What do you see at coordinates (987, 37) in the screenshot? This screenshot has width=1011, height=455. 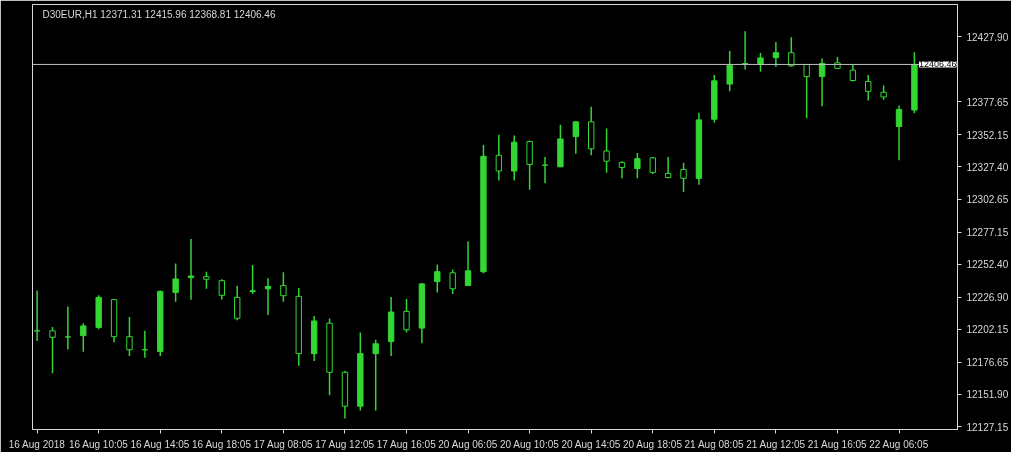 I see `y-tick-label: 12427.90` at bounding box center [987, 37].